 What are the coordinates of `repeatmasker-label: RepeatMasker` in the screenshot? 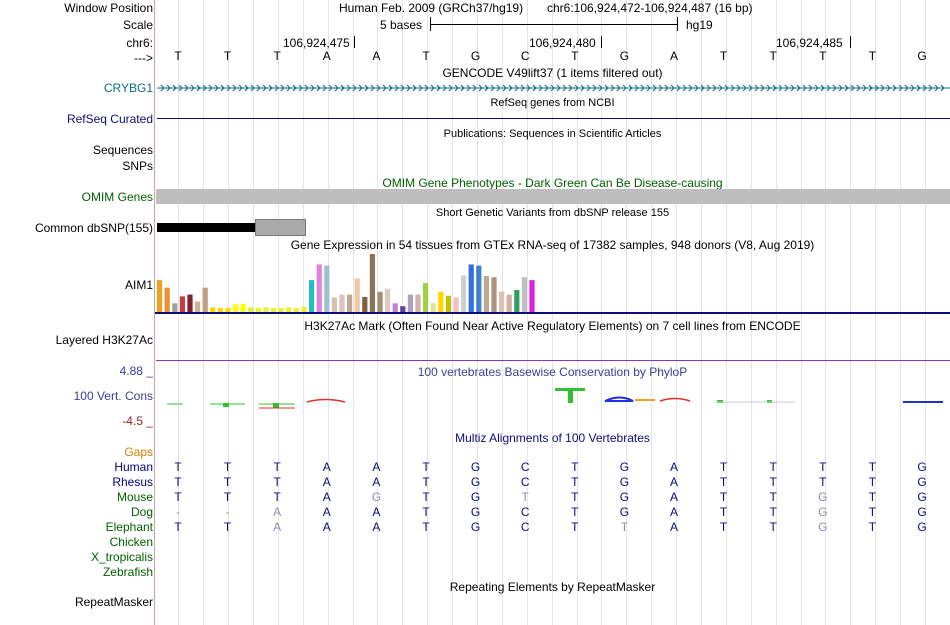 It's located at (113, 602).